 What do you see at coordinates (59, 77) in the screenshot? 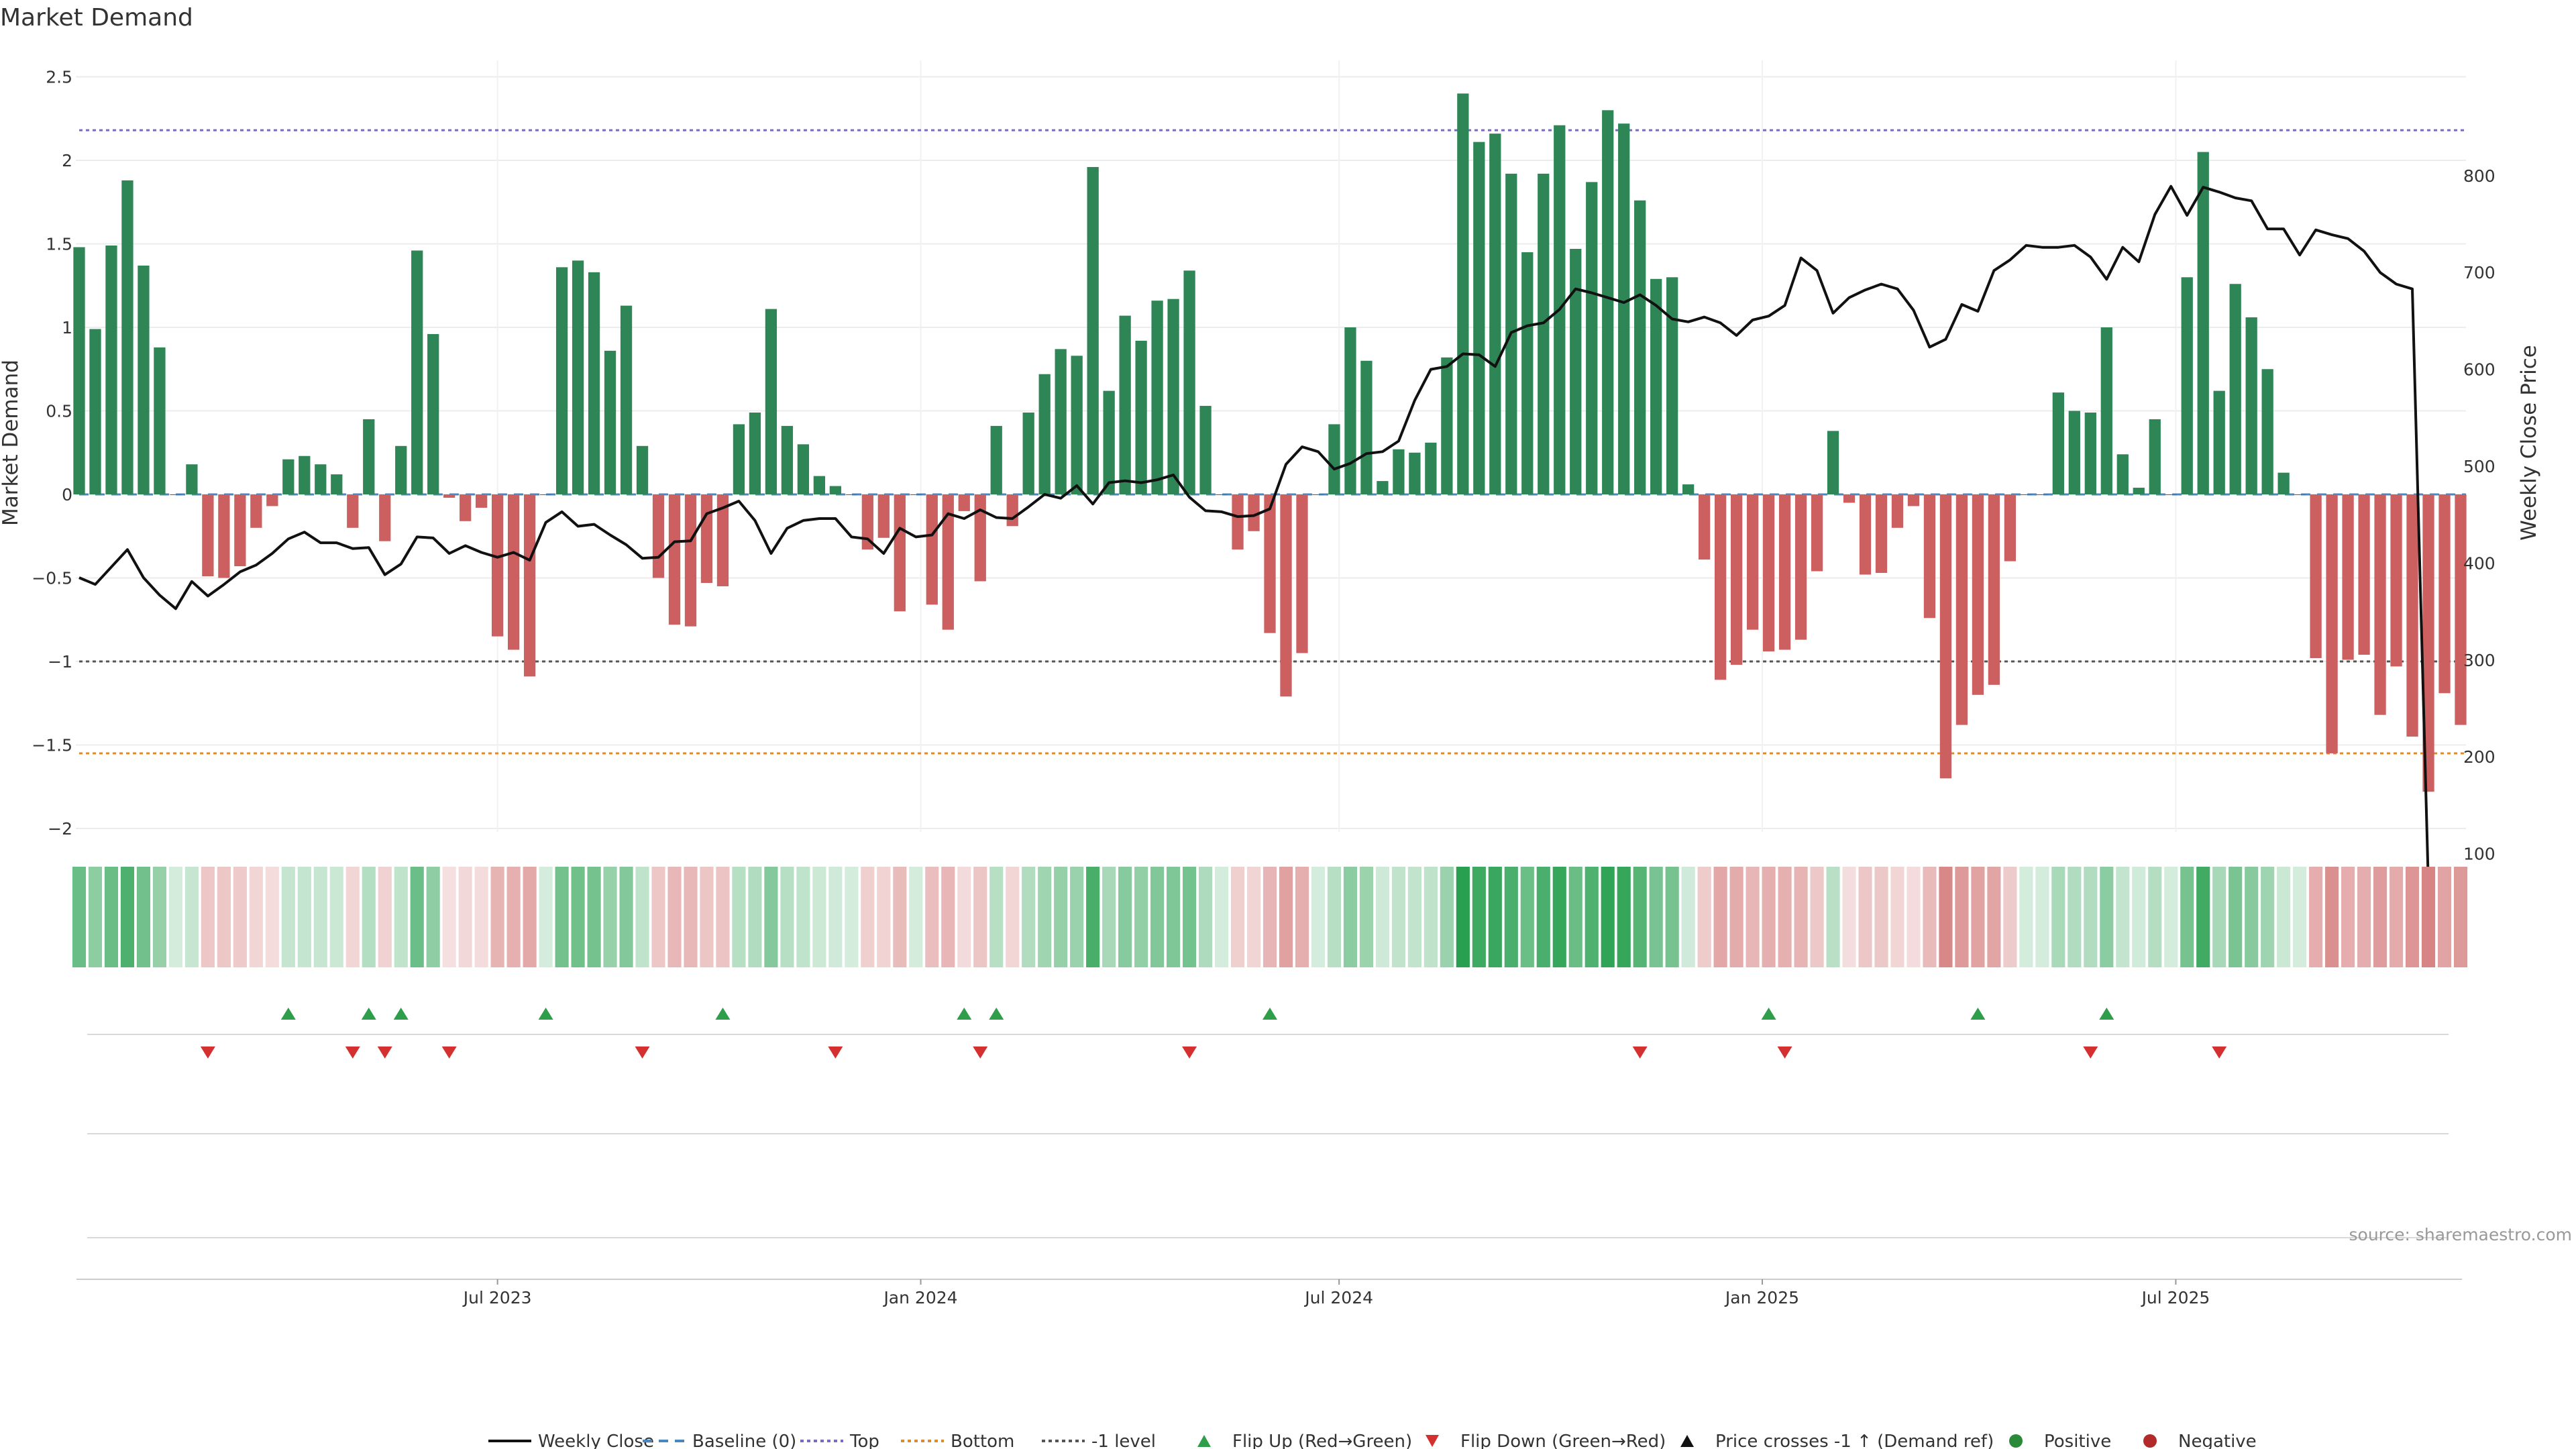
I see `y-tick-label: 2.5` at bounding box center [59, 77].